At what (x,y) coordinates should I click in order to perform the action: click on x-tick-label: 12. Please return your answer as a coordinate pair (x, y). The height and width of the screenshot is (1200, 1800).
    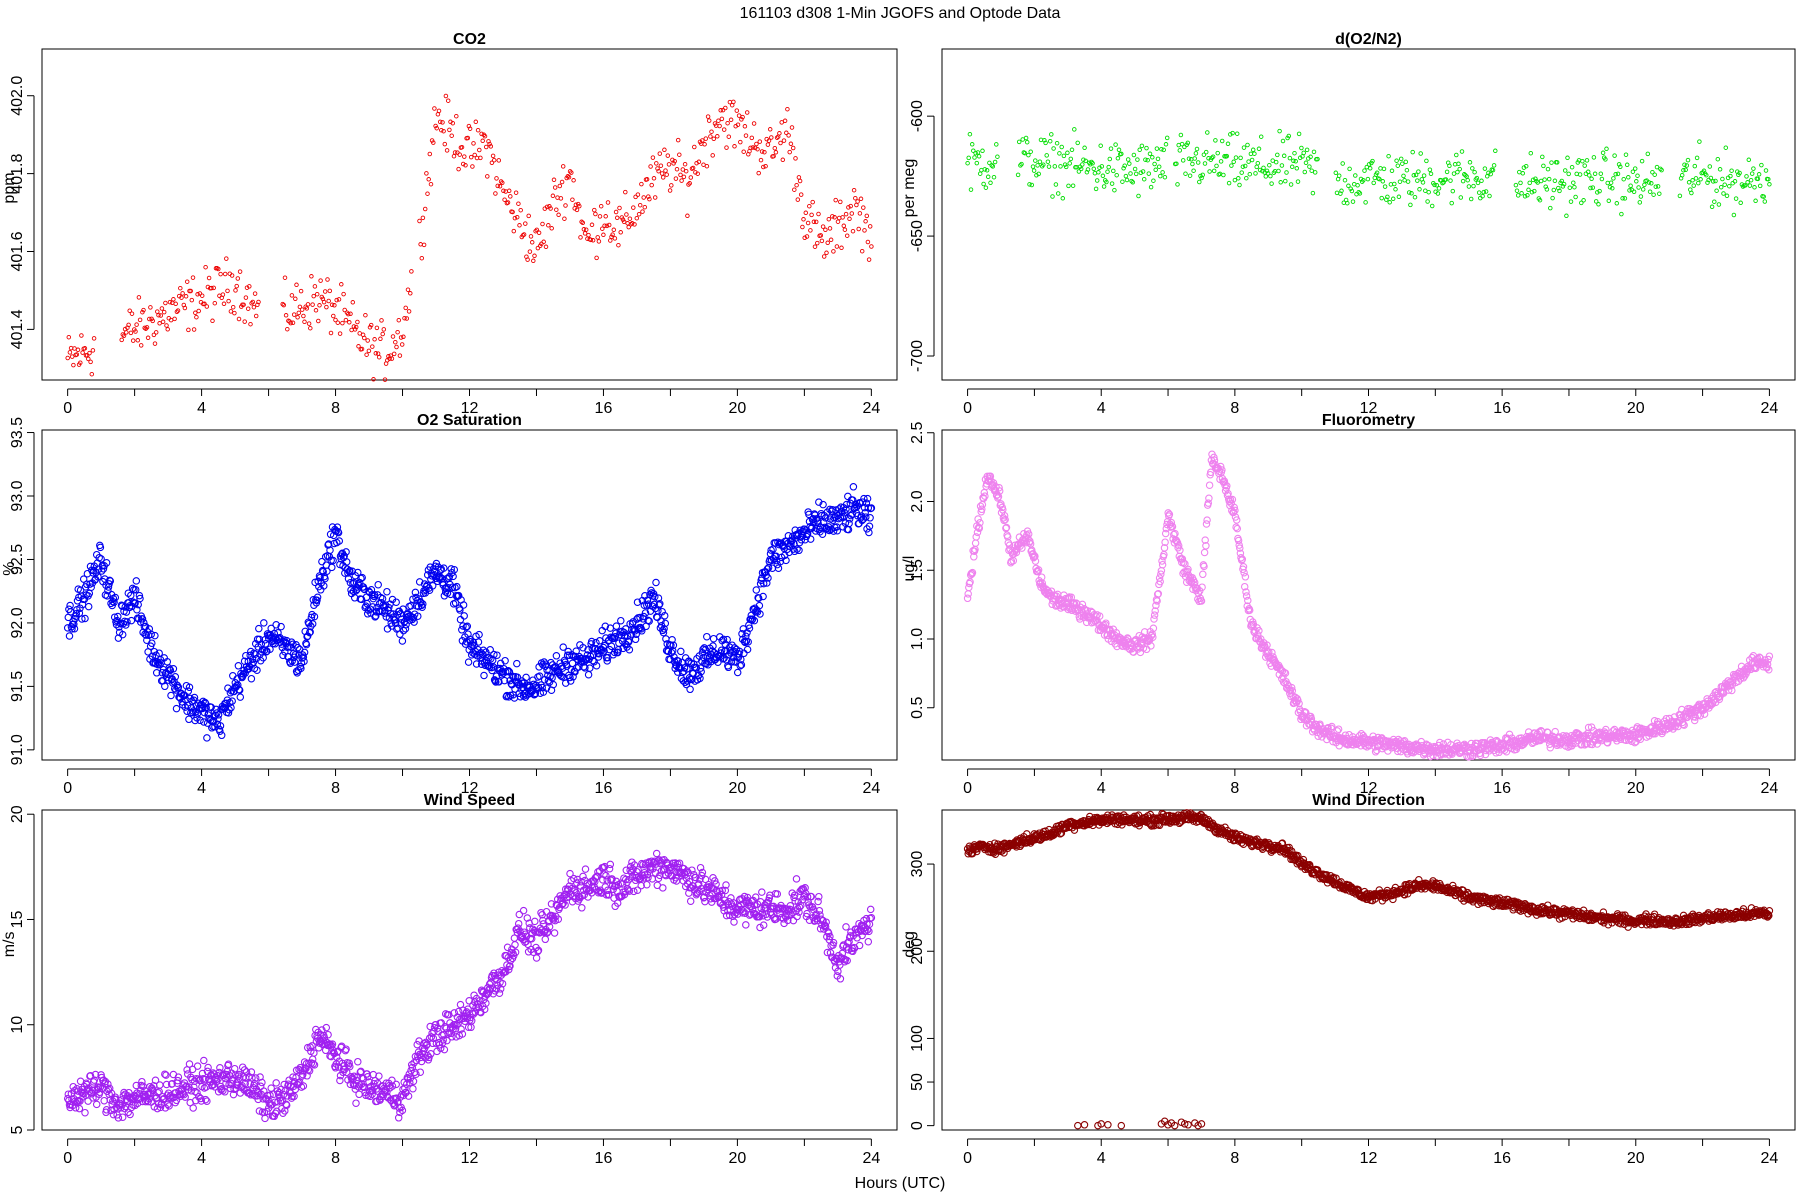
    Looking at the image, I should click on (470, 408).